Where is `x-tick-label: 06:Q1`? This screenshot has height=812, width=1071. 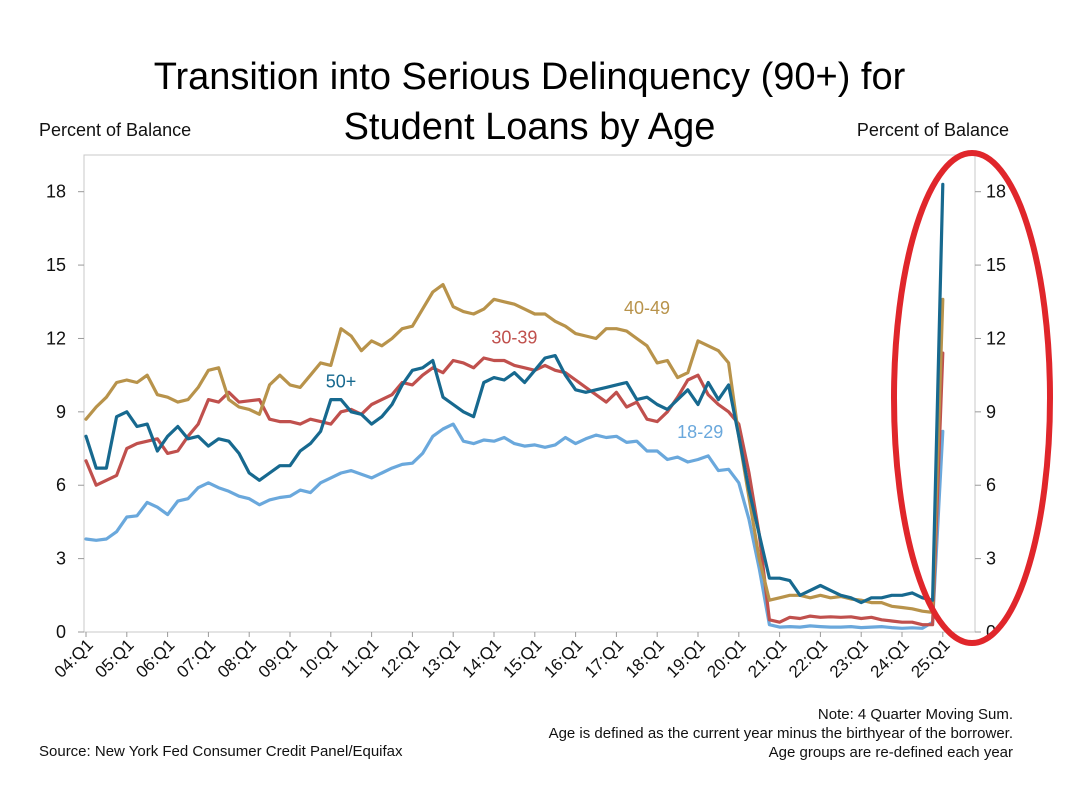 x-tick-label: 06:Q1 is located at coordinates (155, 658).